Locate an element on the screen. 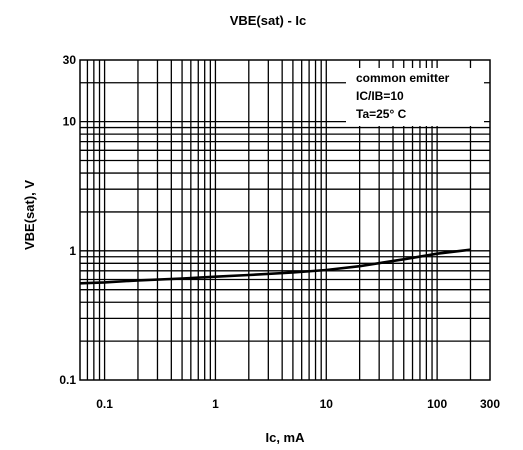 The image size is (523, 450). x-tick-label: 300 is located at coordinates (490, 404).